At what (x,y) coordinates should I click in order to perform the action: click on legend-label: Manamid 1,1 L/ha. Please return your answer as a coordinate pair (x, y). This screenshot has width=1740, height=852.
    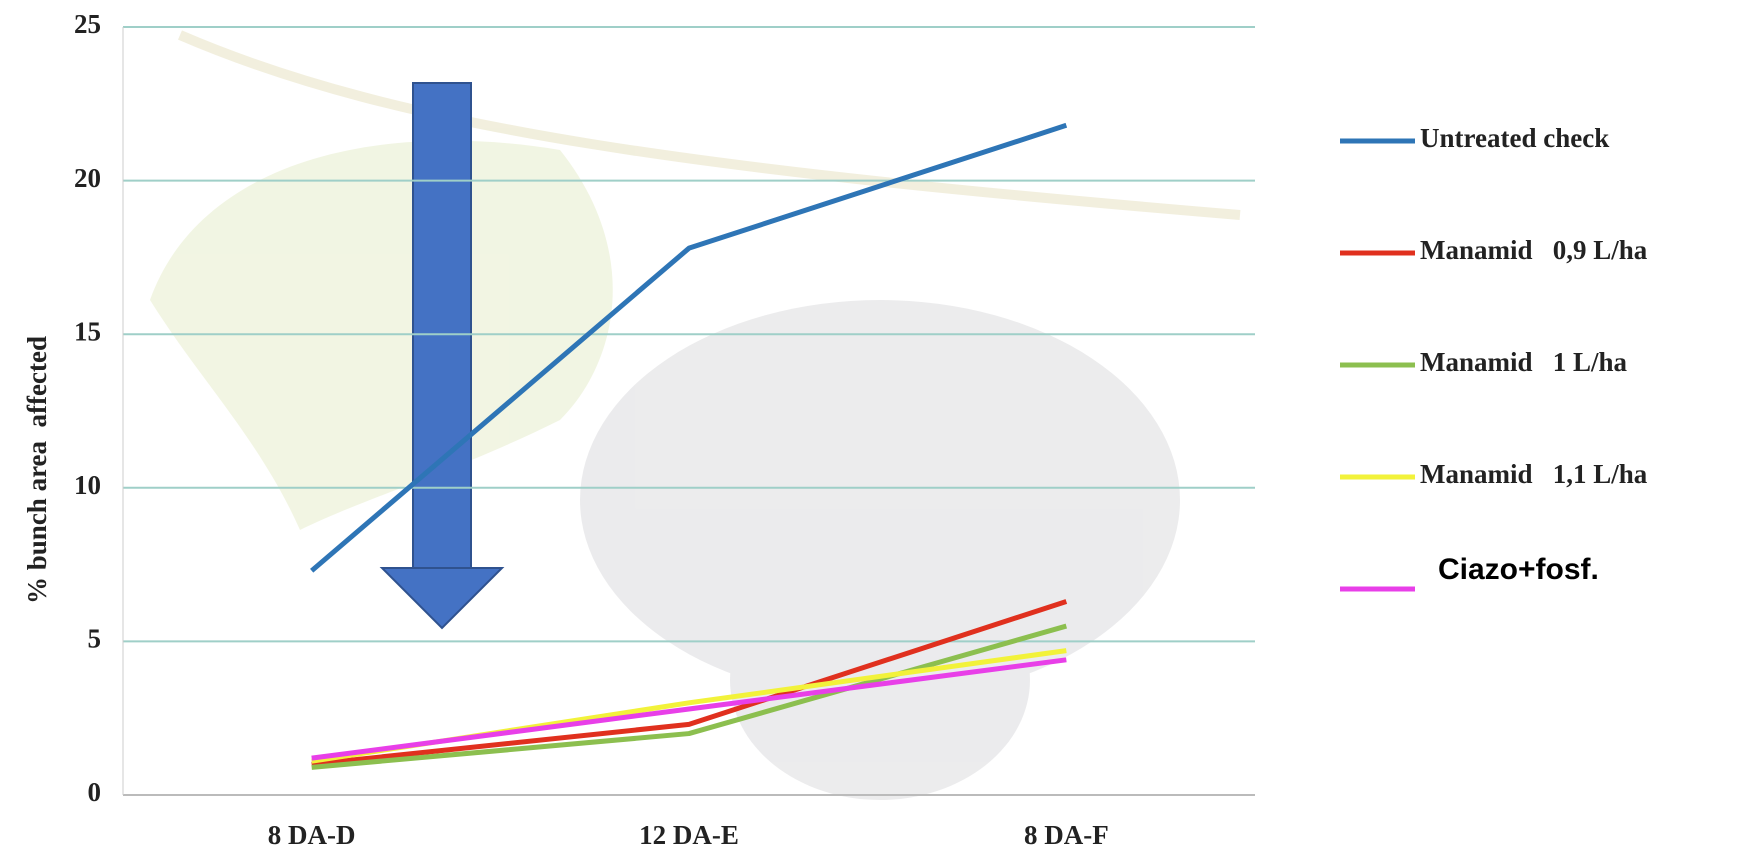
    Looking at the image, I should click on (1534, 474).